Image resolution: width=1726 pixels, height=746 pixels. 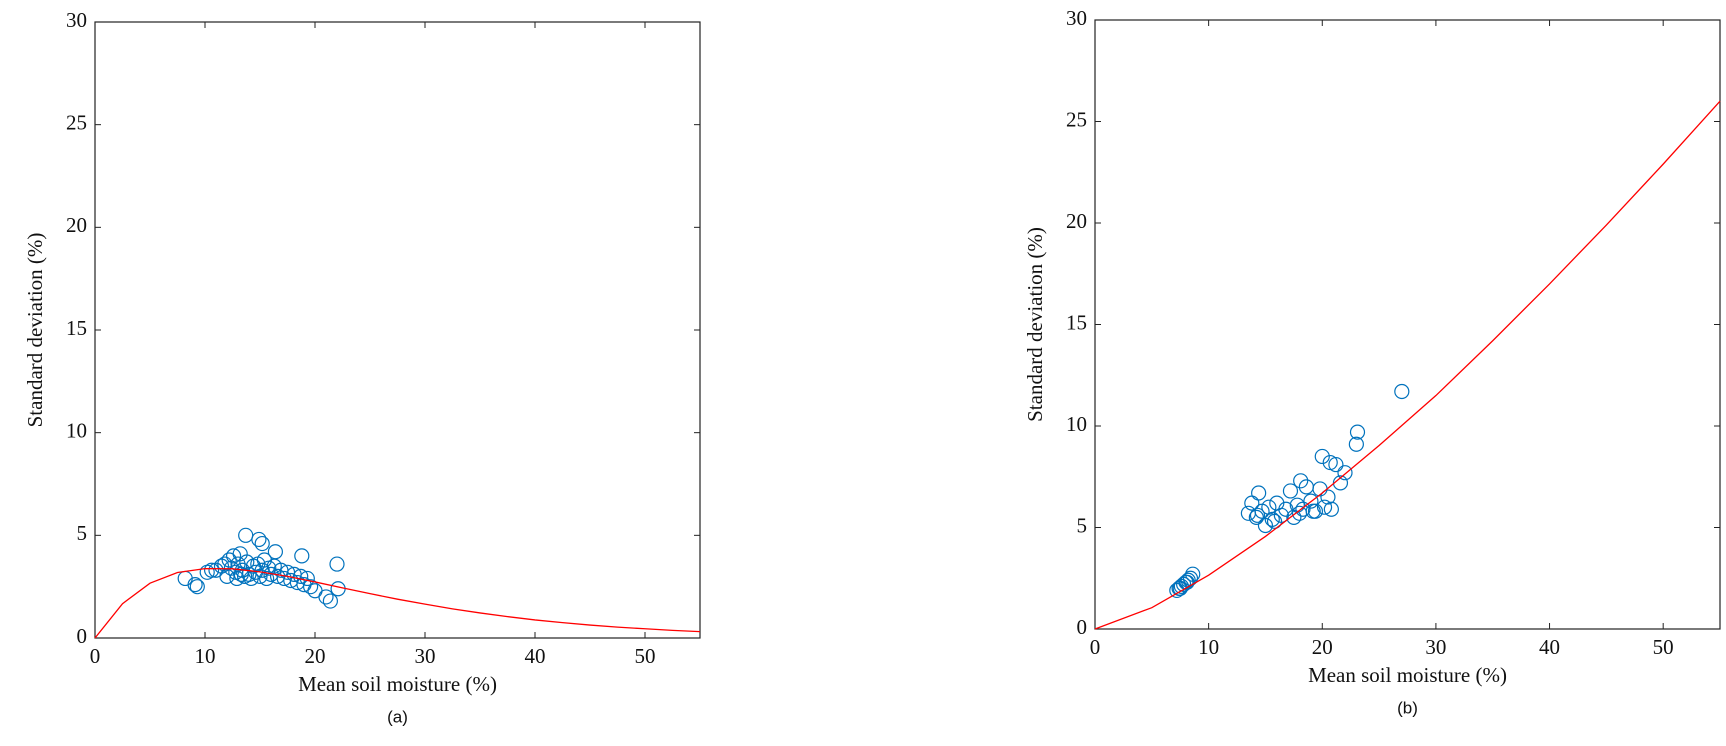 What do you see at coordinates (397, 716) in the screenshot?
I see `caption: (a)` at bounding box center [397, 716].